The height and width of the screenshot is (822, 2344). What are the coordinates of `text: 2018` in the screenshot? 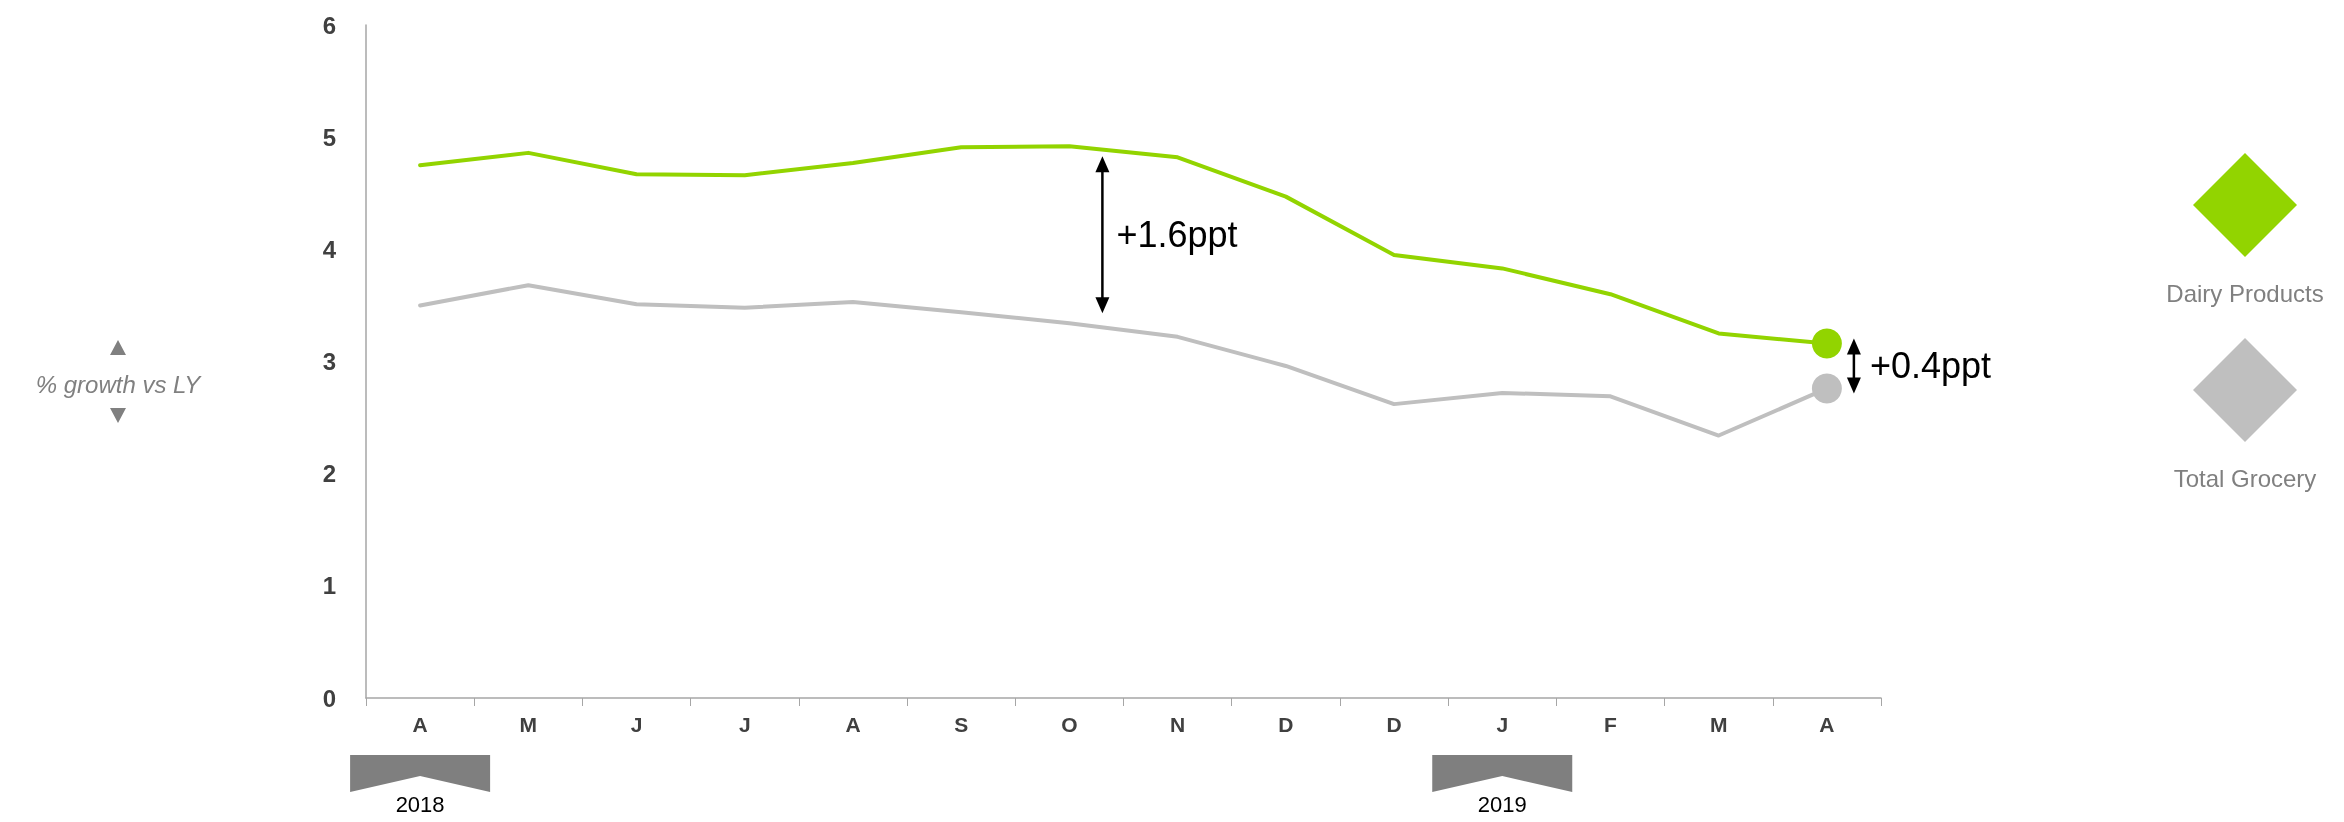 It's located at (420, 804).